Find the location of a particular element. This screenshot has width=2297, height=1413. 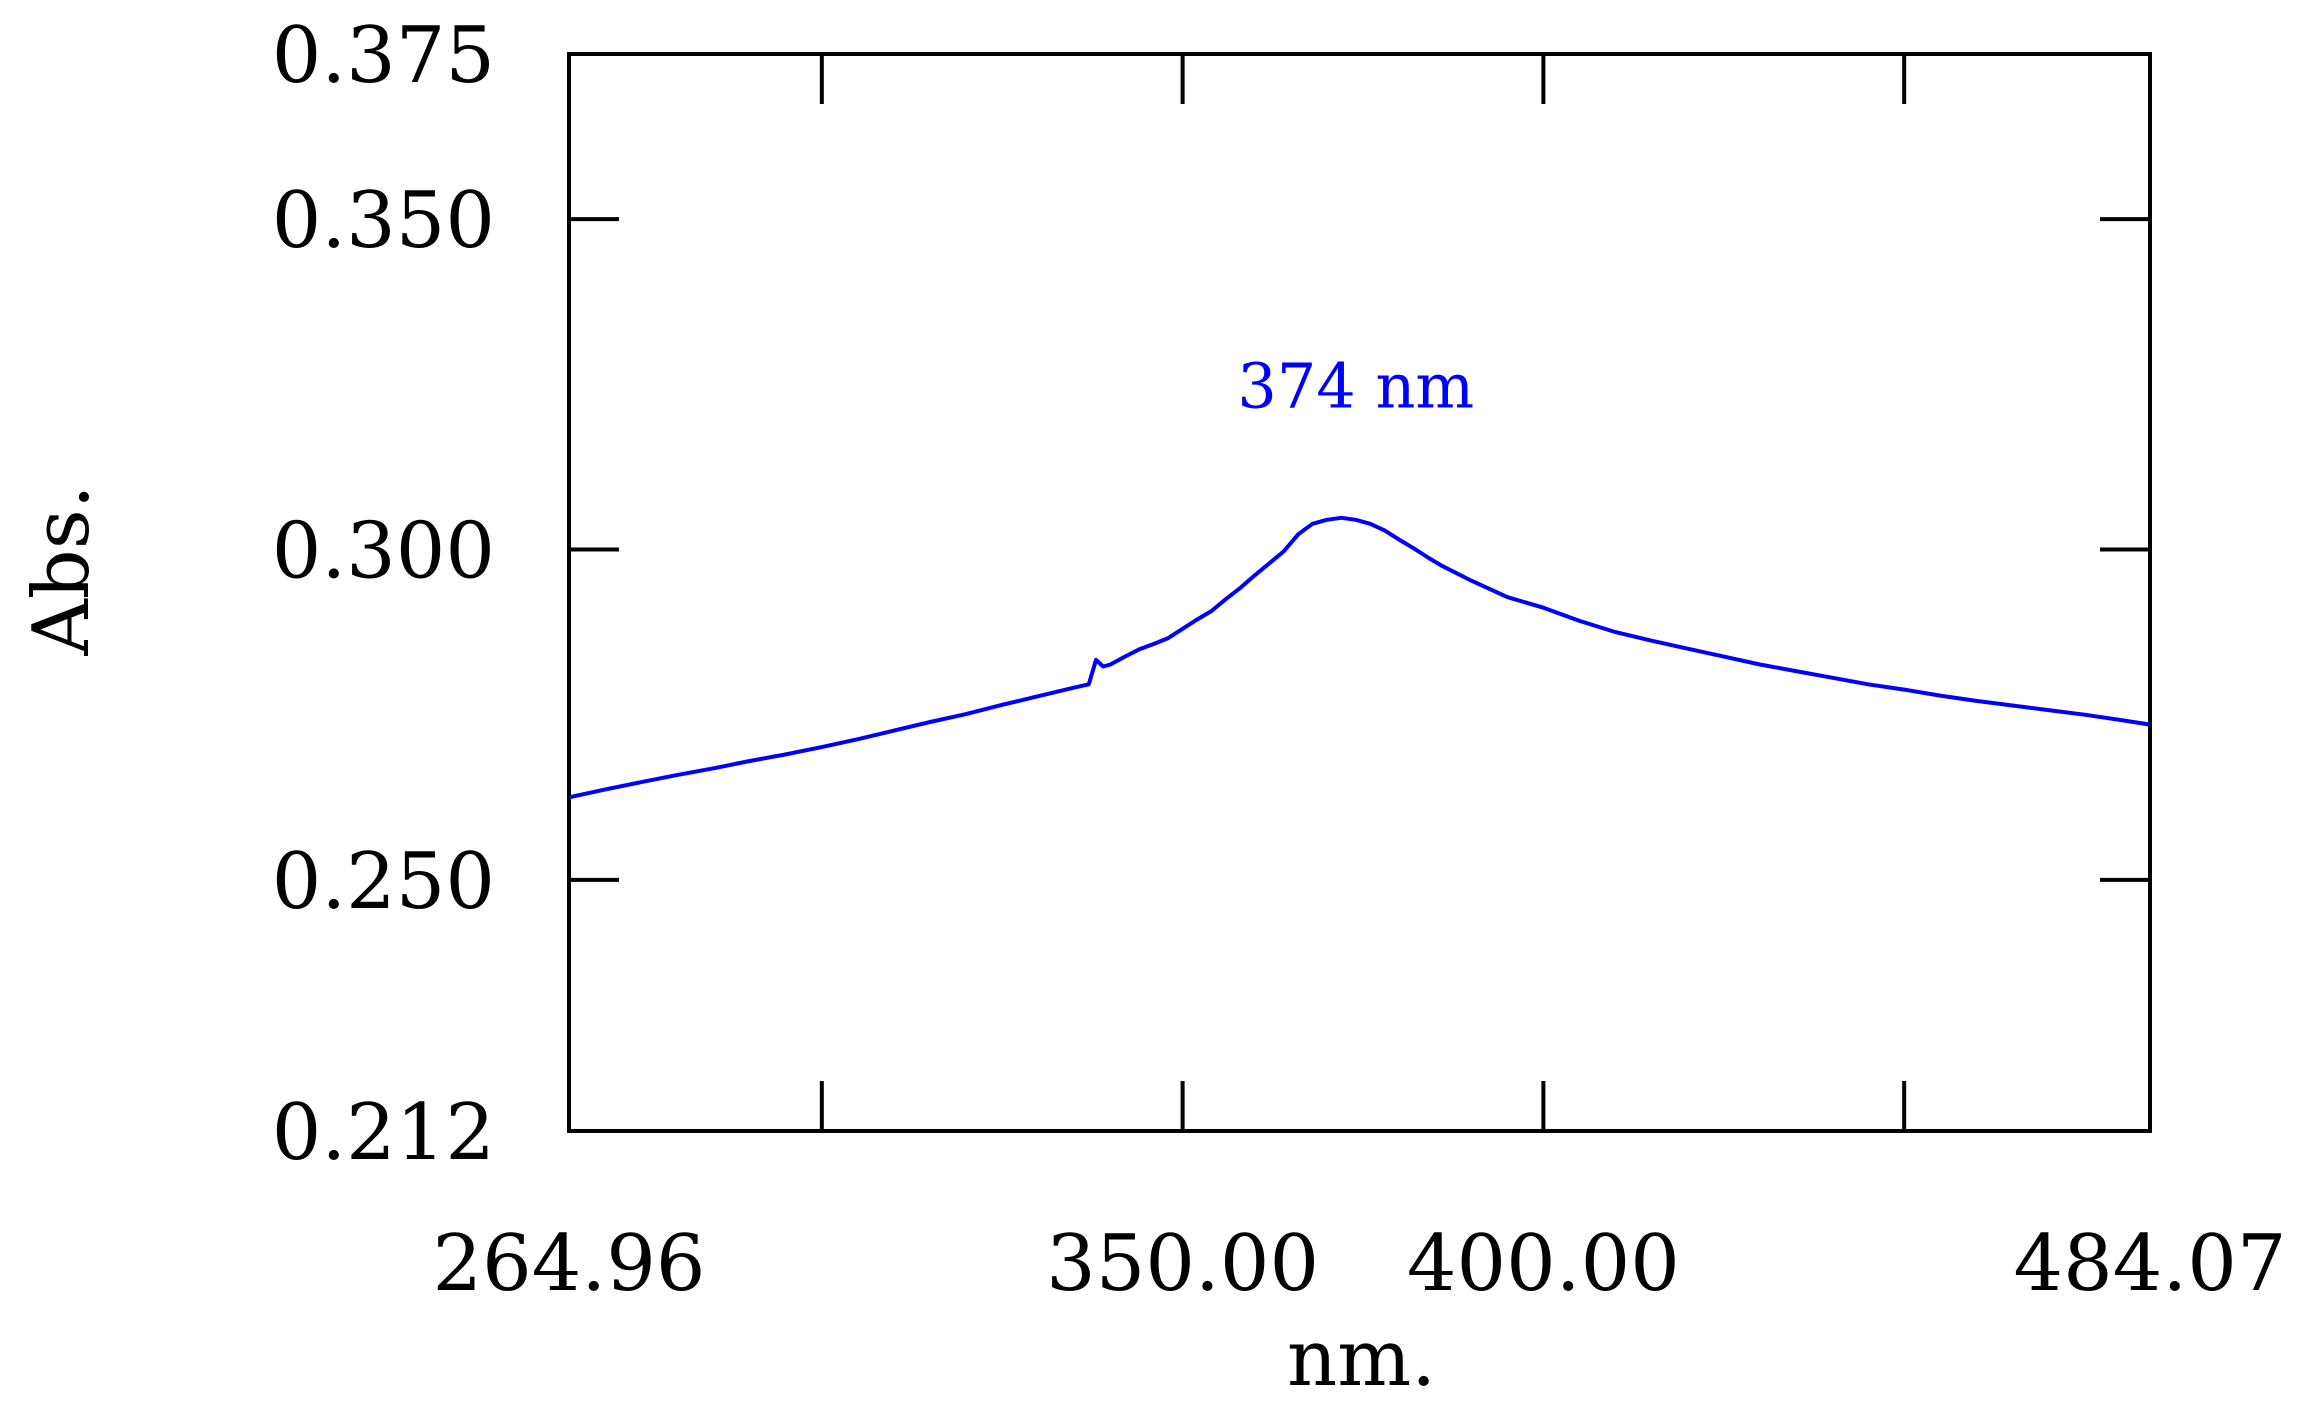

x-tick-label-5: 484.07 is located at coordinates (2150, 1264).